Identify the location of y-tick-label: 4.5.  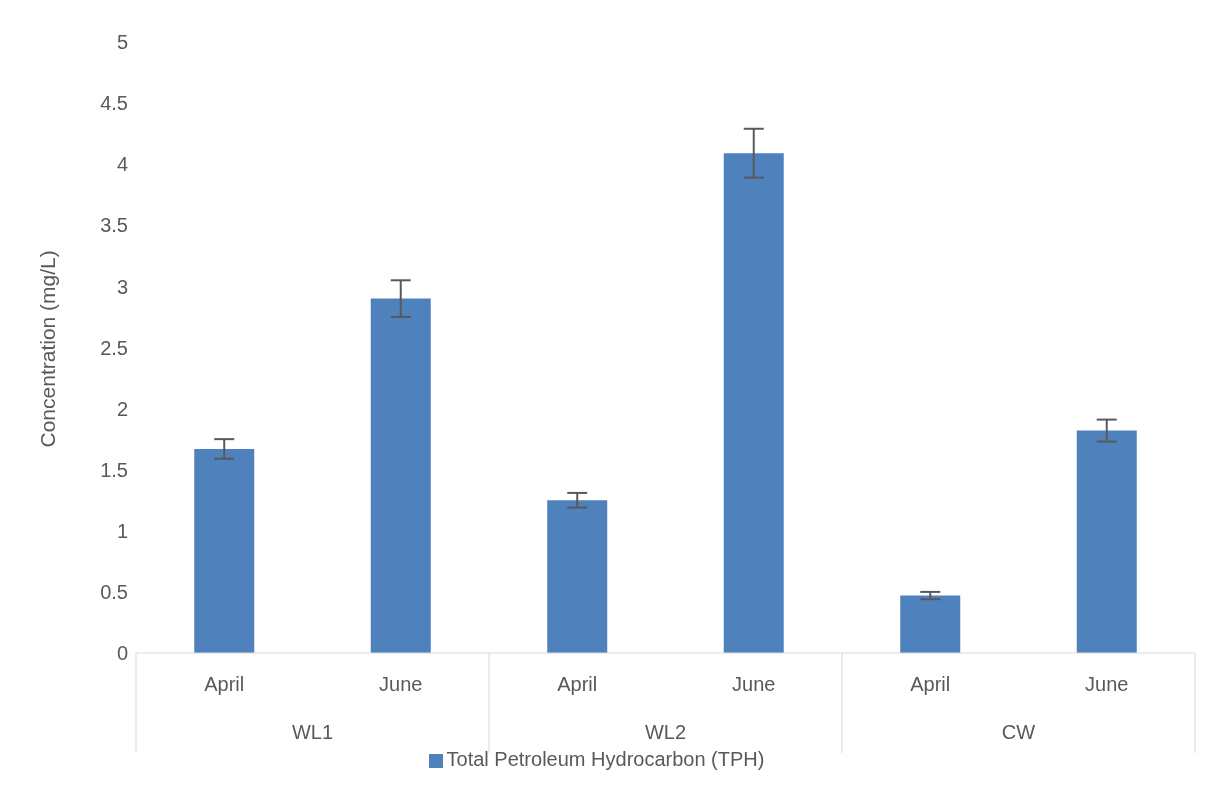
(114, 103).